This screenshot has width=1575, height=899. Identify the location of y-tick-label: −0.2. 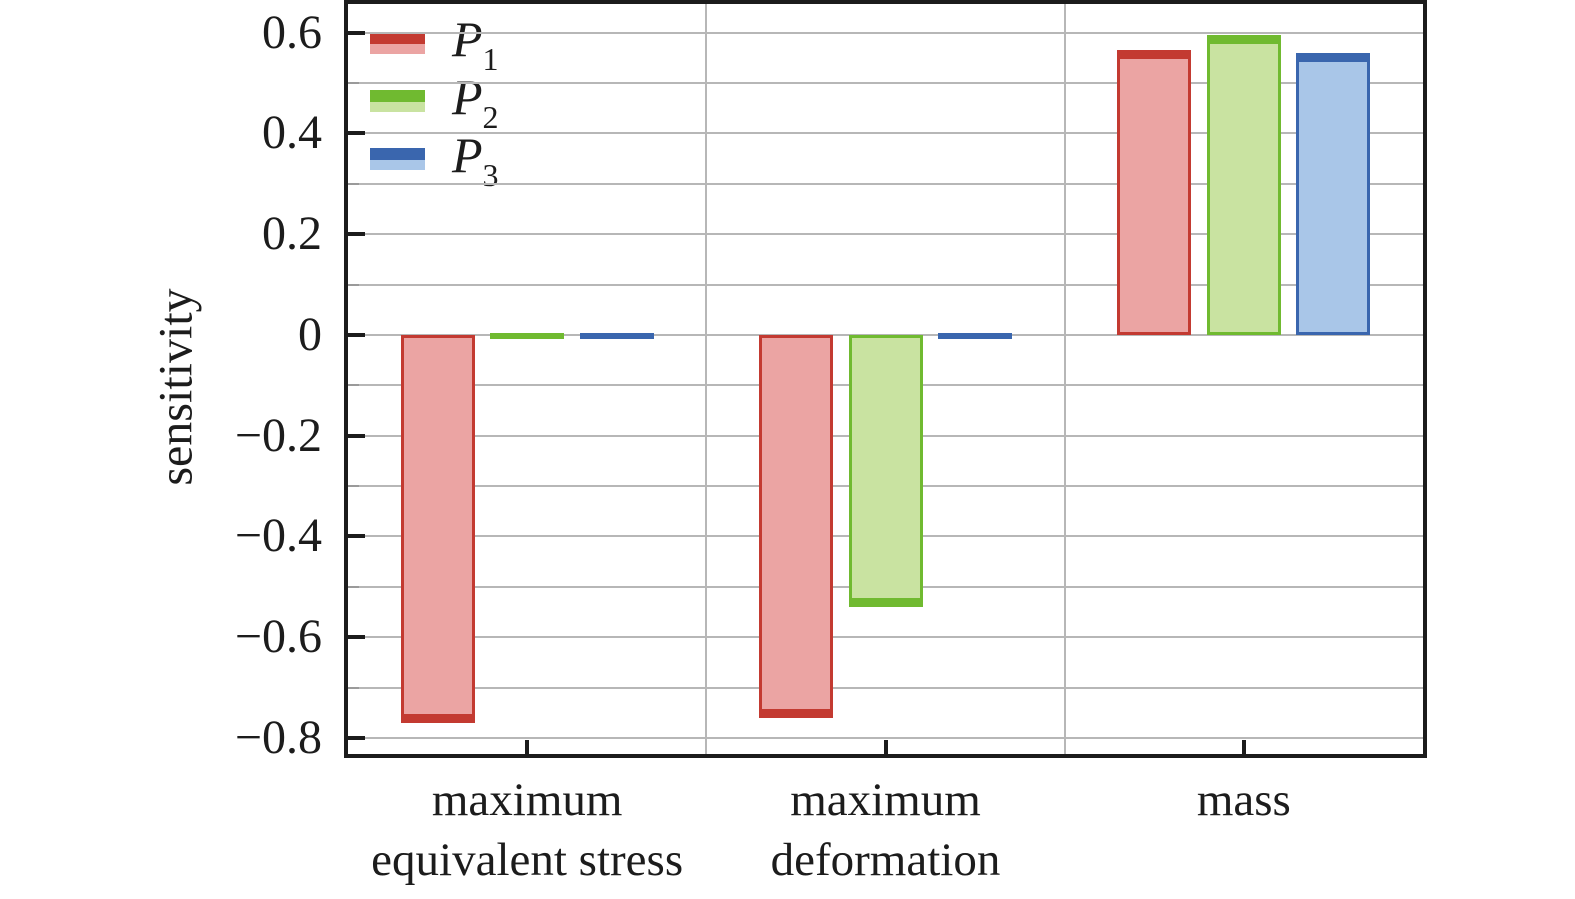
(278, 435).